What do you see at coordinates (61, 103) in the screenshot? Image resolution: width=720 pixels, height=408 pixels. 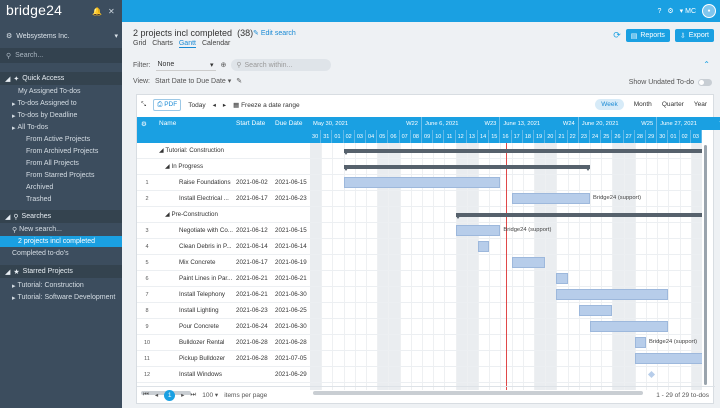 I see `sidebar-item: ▸ To-dos Assigned to` at bounding box center [61, 103].